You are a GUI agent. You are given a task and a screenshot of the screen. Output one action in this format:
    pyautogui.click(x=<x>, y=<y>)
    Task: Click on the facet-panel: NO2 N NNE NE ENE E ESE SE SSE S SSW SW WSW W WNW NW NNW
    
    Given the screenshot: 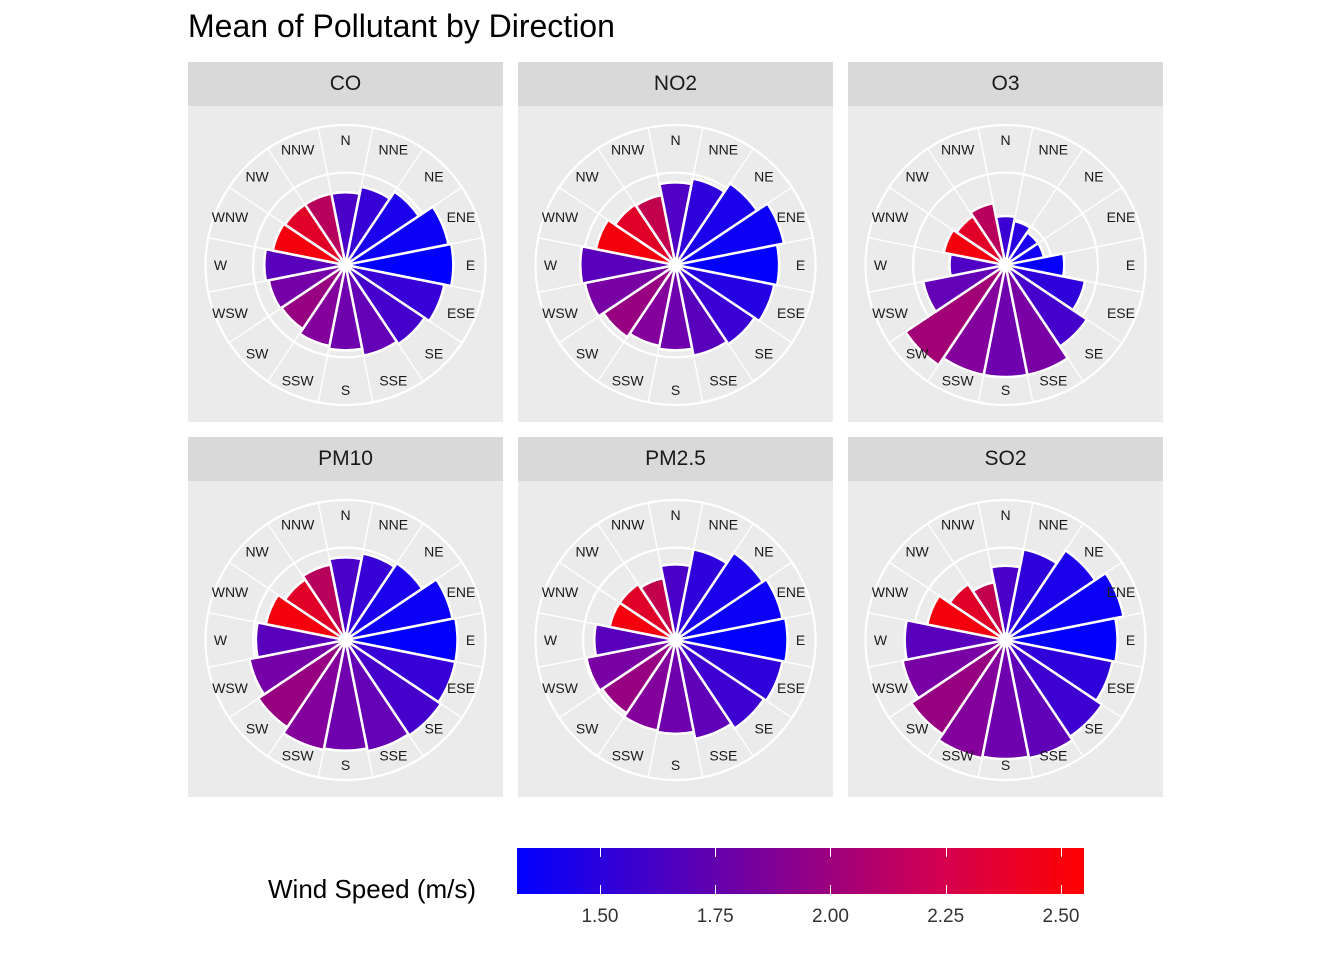 What is the action you would take?
    pyautogui.click(x=675, y=242)
    